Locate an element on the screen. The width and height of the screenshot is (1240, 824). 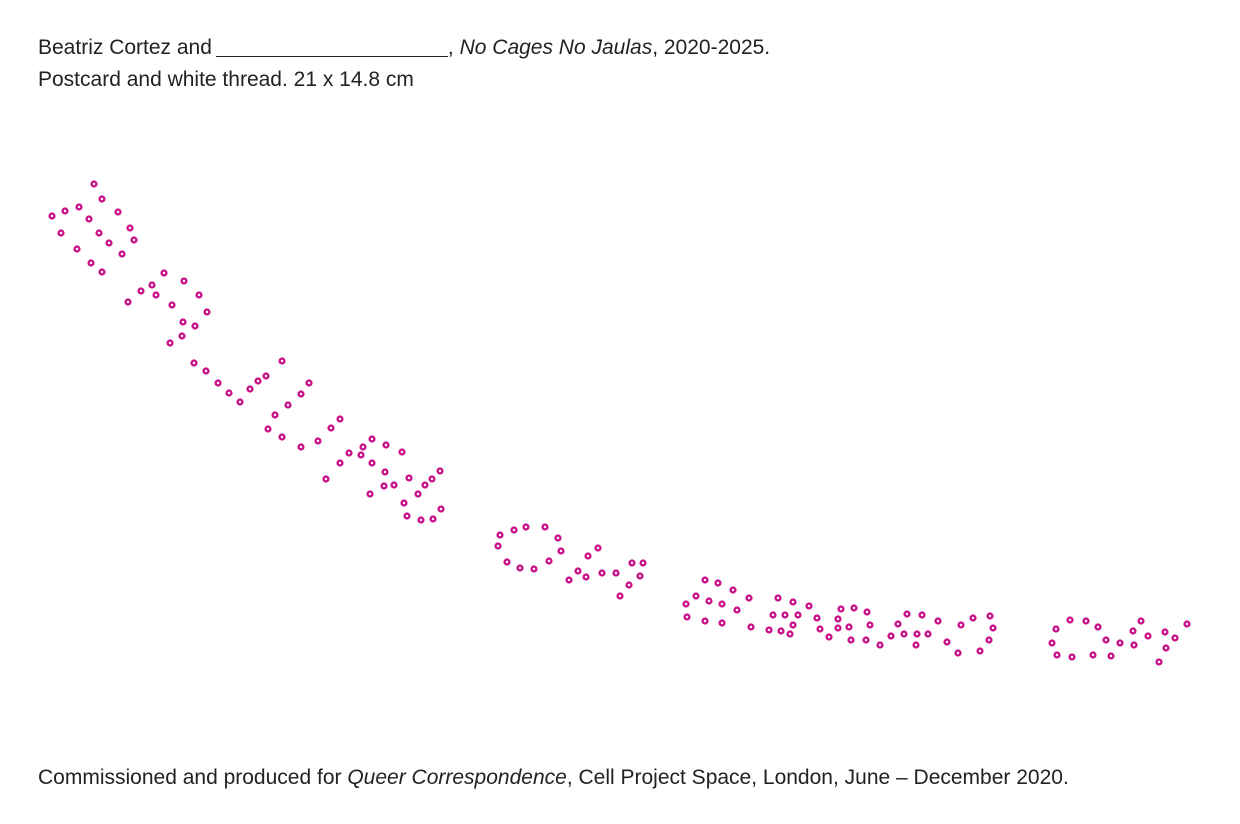
collaborator-blank-line is located at coordinates (331, 46).